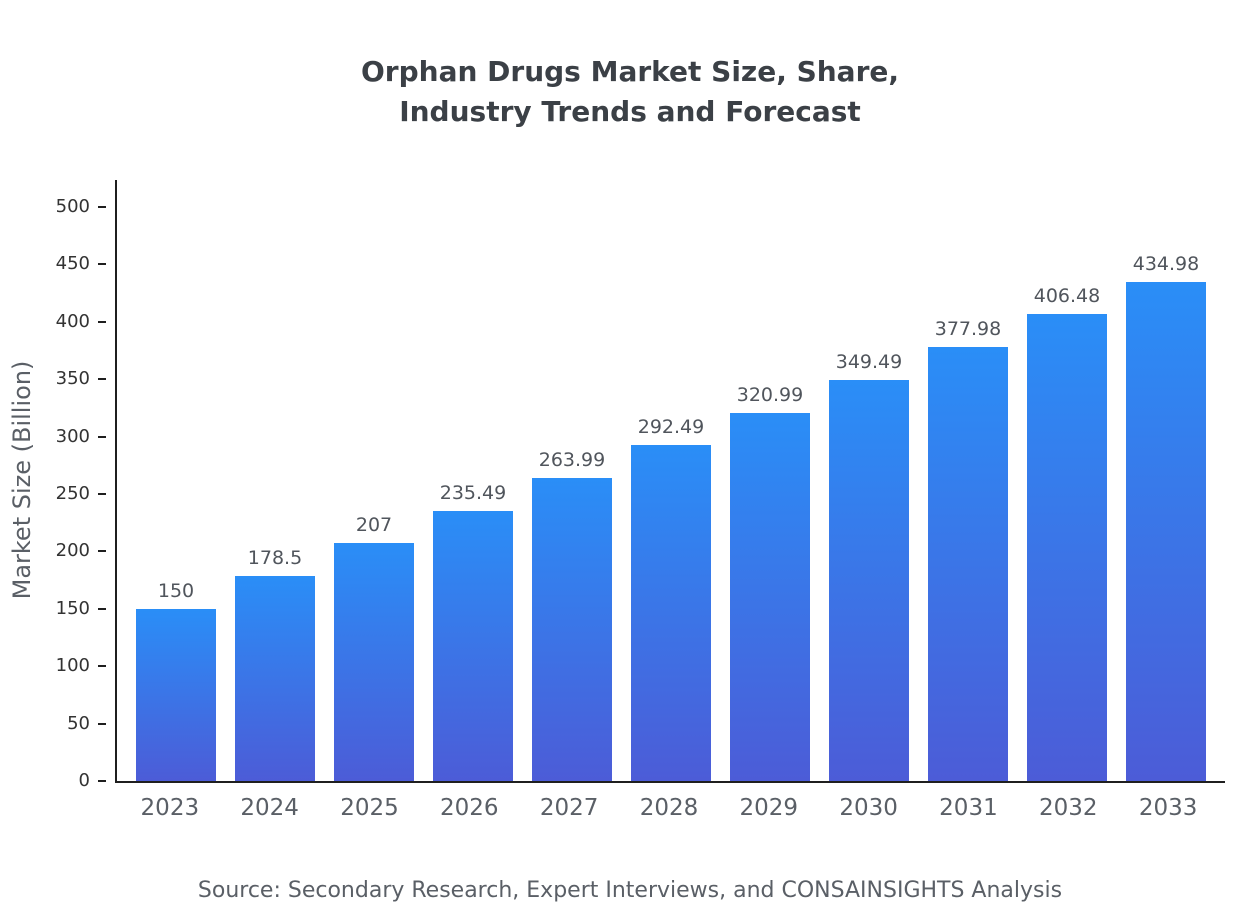 This screenshot has height=920, width=1260. I want to click on bar-value-label: 320.99, so click(770, 394).